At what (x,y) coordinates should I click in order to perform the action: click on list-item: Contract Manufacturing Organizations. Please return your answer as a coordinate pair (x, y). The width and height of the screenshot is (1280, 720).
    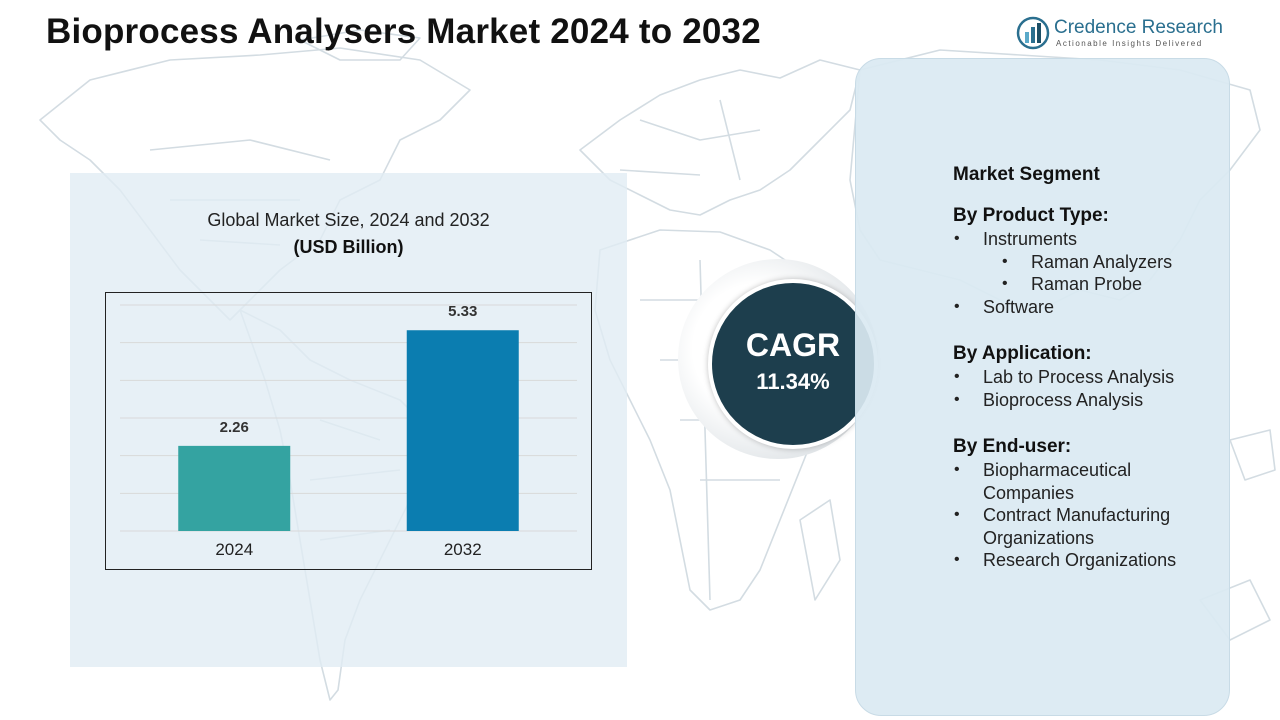
    Looking at the image, I should click on (1088, 526).